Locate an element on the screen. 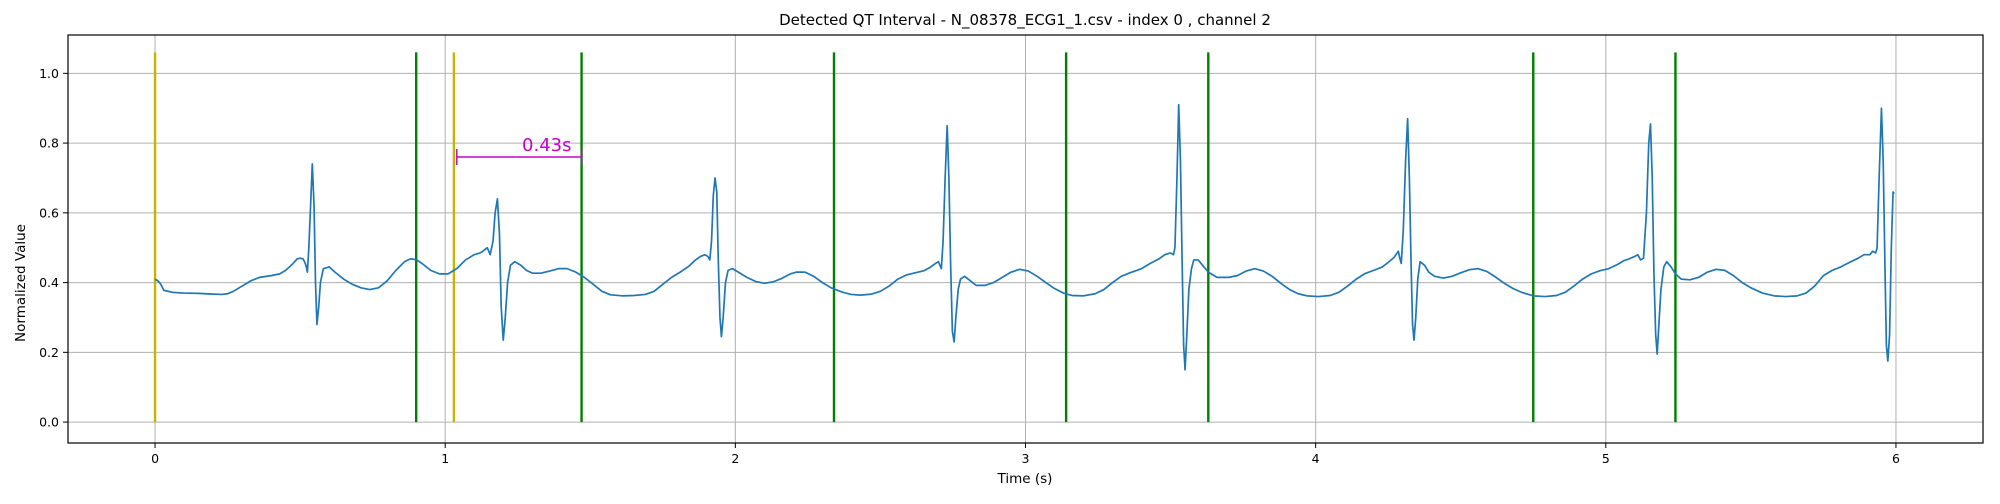  y-tick-label: 0.4 is located at coordinates (49, 282).